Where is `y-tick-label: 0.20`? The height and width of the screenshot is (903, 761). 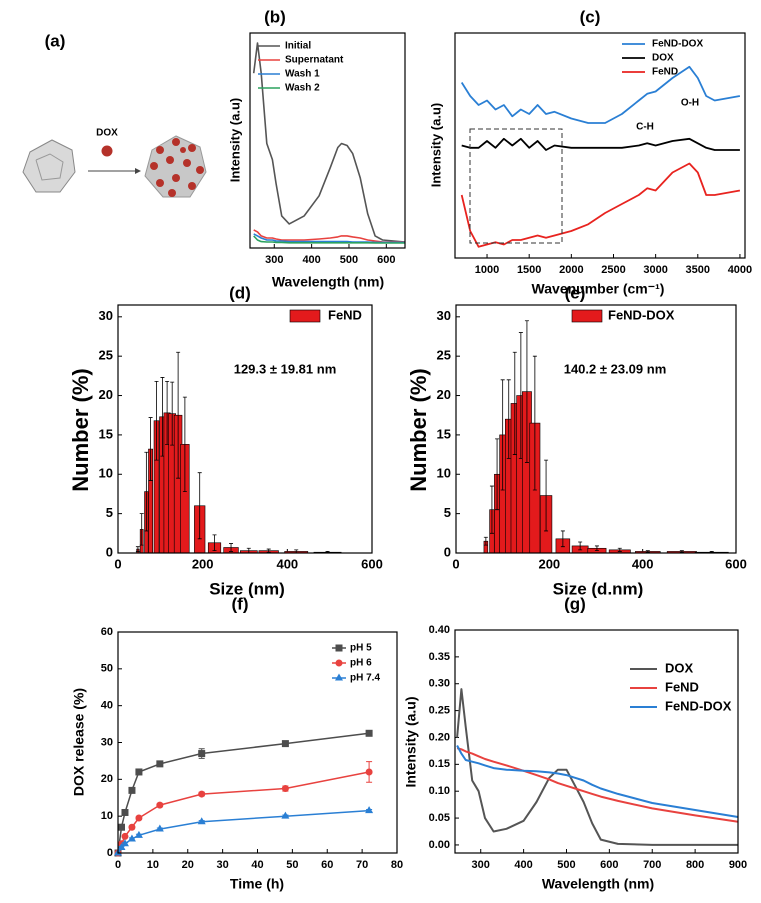 y-tick-label: 0.20 is located at coordinates (439, 737).